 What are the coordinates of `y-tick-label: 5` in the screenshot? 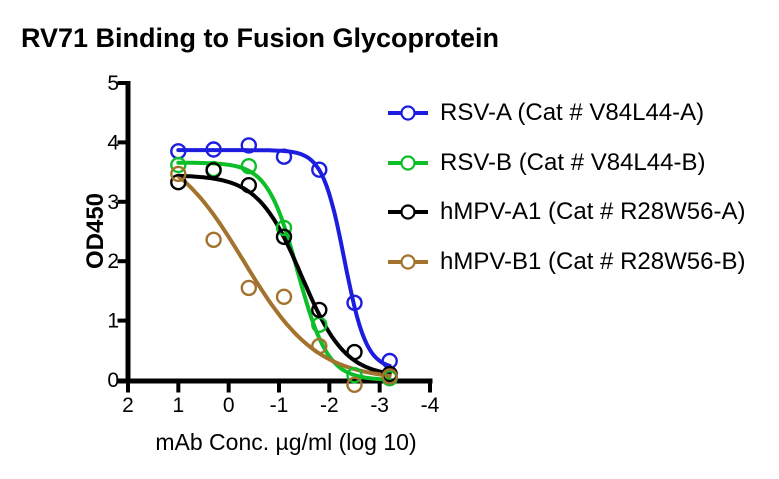 It's located at (113, 83).